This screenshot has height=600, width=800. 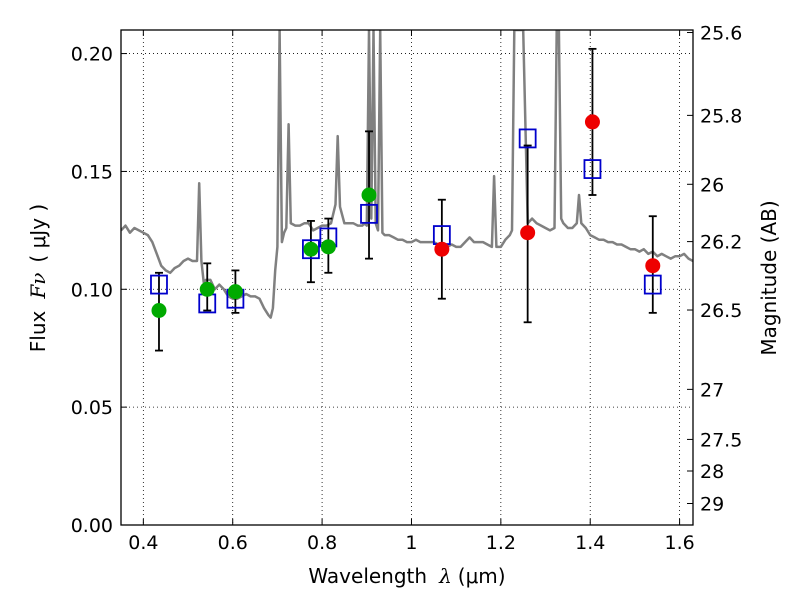 What do you see at coordinates (712, 472) in the screenshot?
I see `y2-tick-label: 28` at bounding box center [712, 472].